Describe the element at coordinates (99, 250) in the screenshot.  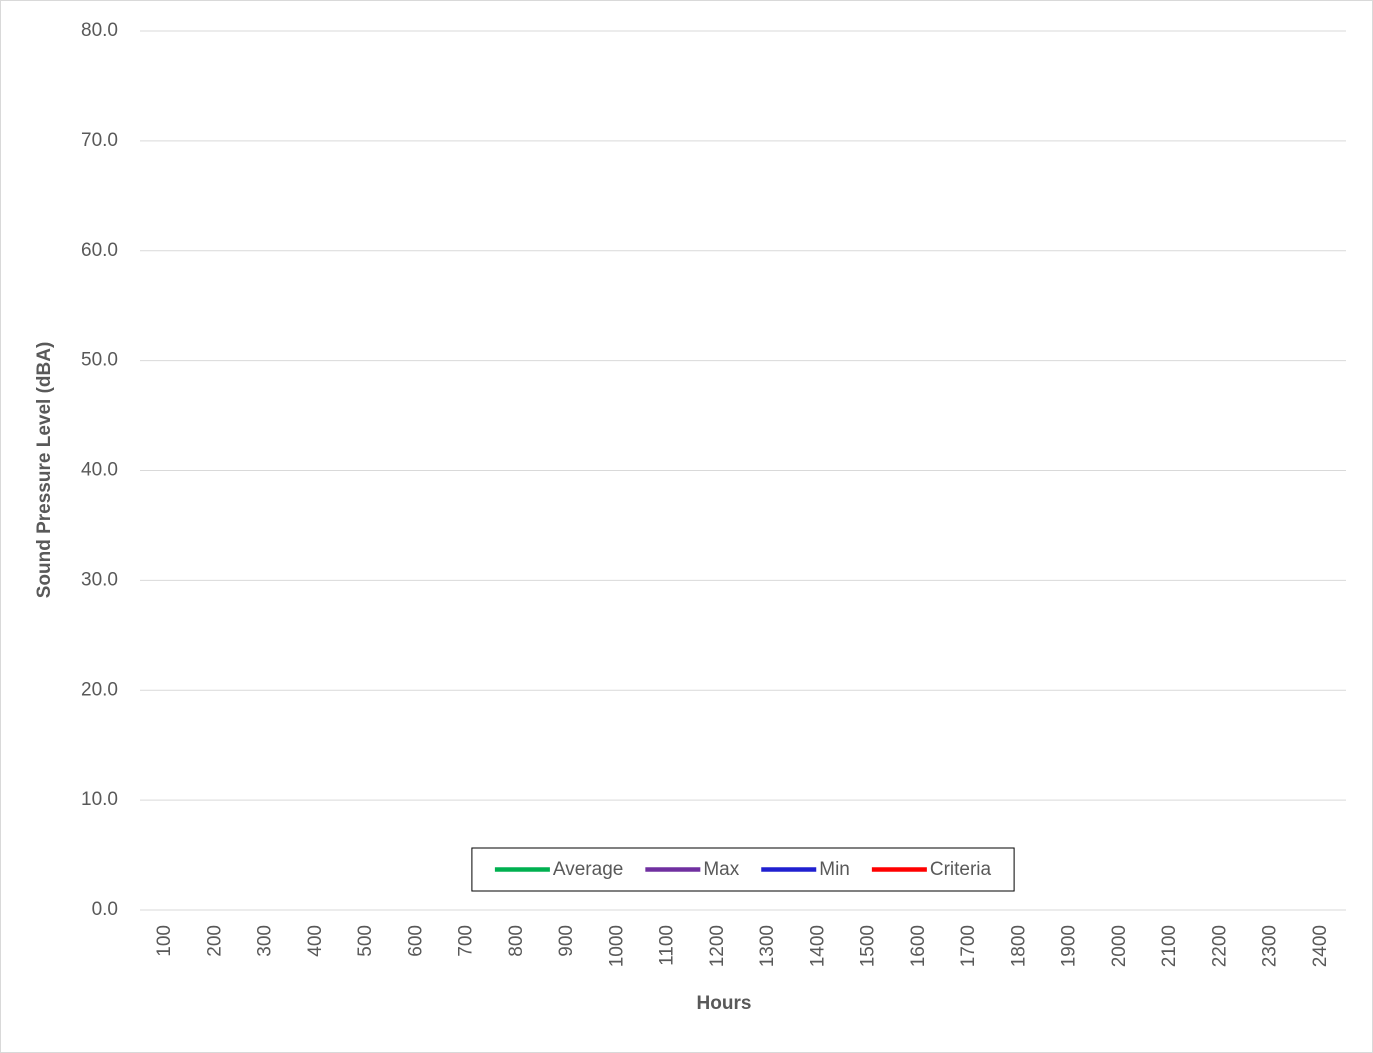
I see `y-tick-label: 60.0` at that location.